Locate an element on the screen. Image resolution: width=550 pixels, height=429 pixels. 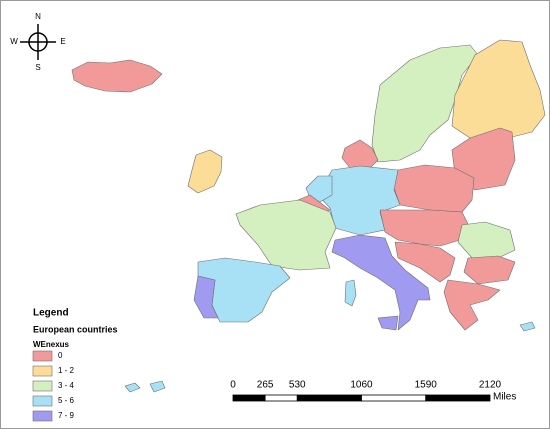
scale-label: 1060 is located at coordinates (361, 385).